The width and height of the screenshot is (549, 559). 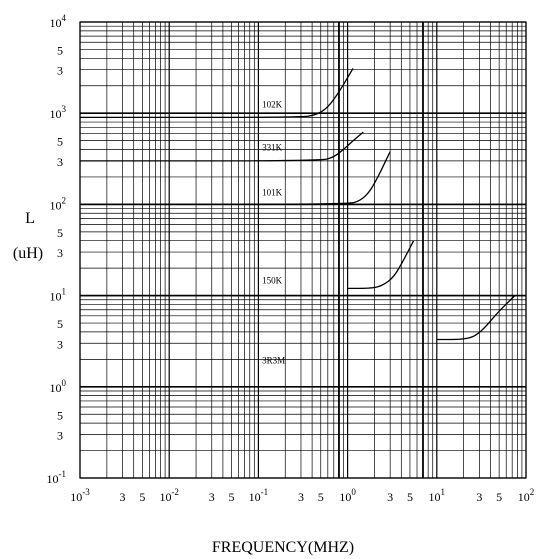 What do you see at coordinates (58, 203) in the screenshot?
I see `y-tick-label: 10²` at bounding box center [58, 203].